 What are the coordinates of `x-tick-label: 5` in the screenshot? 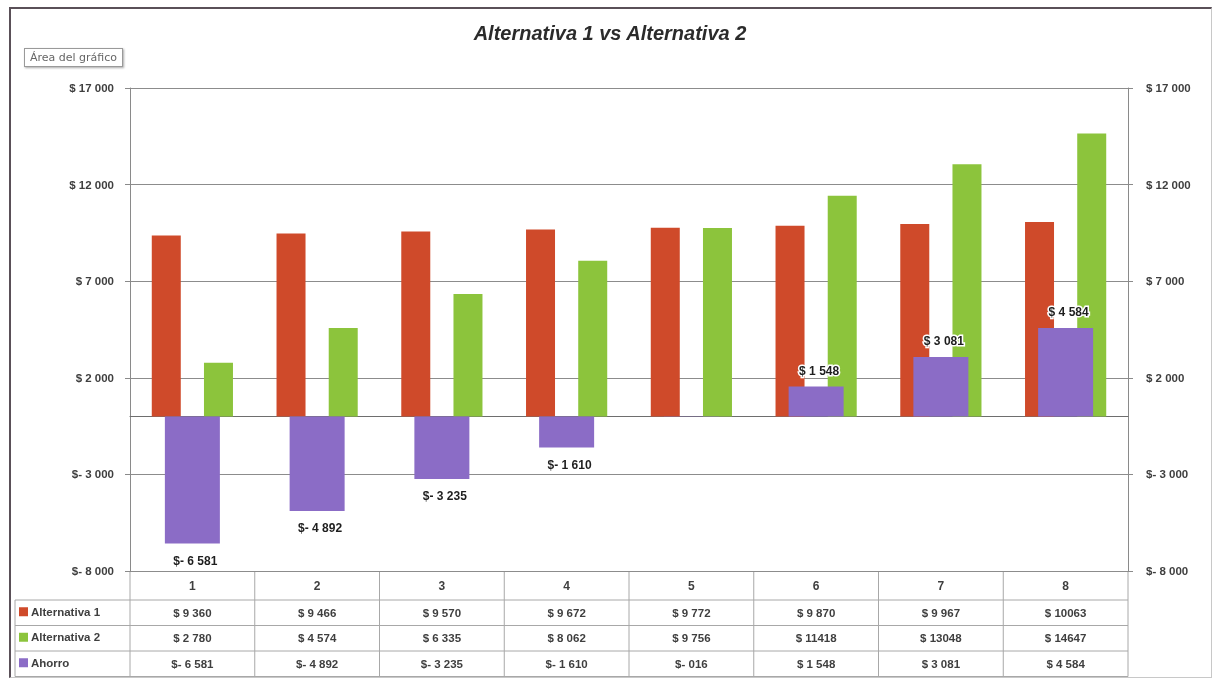 It's located at (692, 586).